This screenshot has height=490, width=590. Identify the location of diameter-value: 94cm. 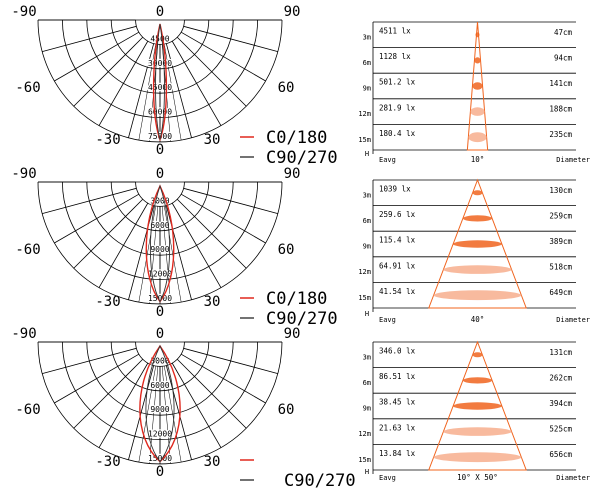
(563, 57).